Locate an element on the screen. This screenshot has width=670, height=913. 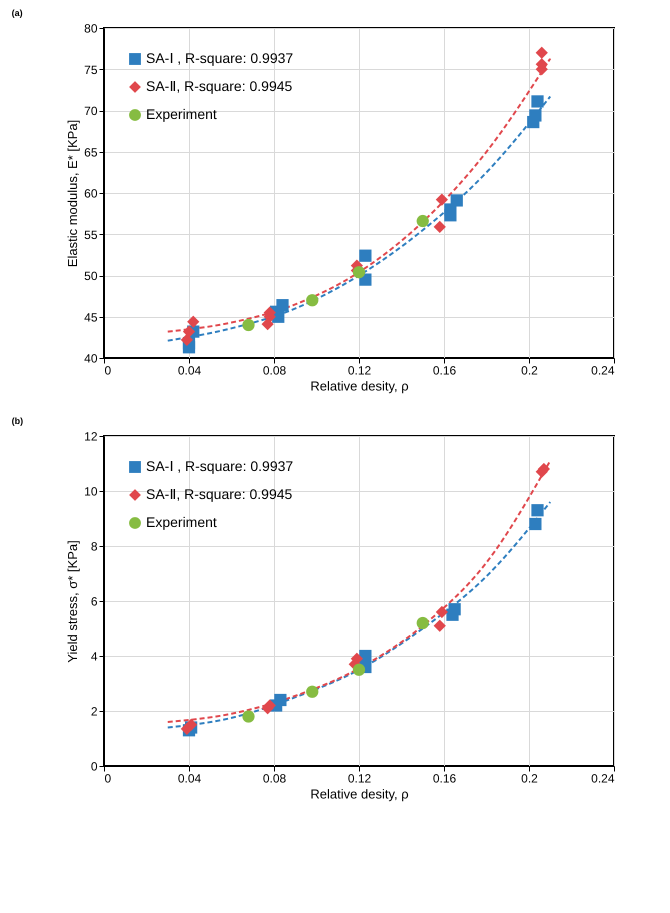
y-tick-label: 10 is located at coordinates (91, 491).